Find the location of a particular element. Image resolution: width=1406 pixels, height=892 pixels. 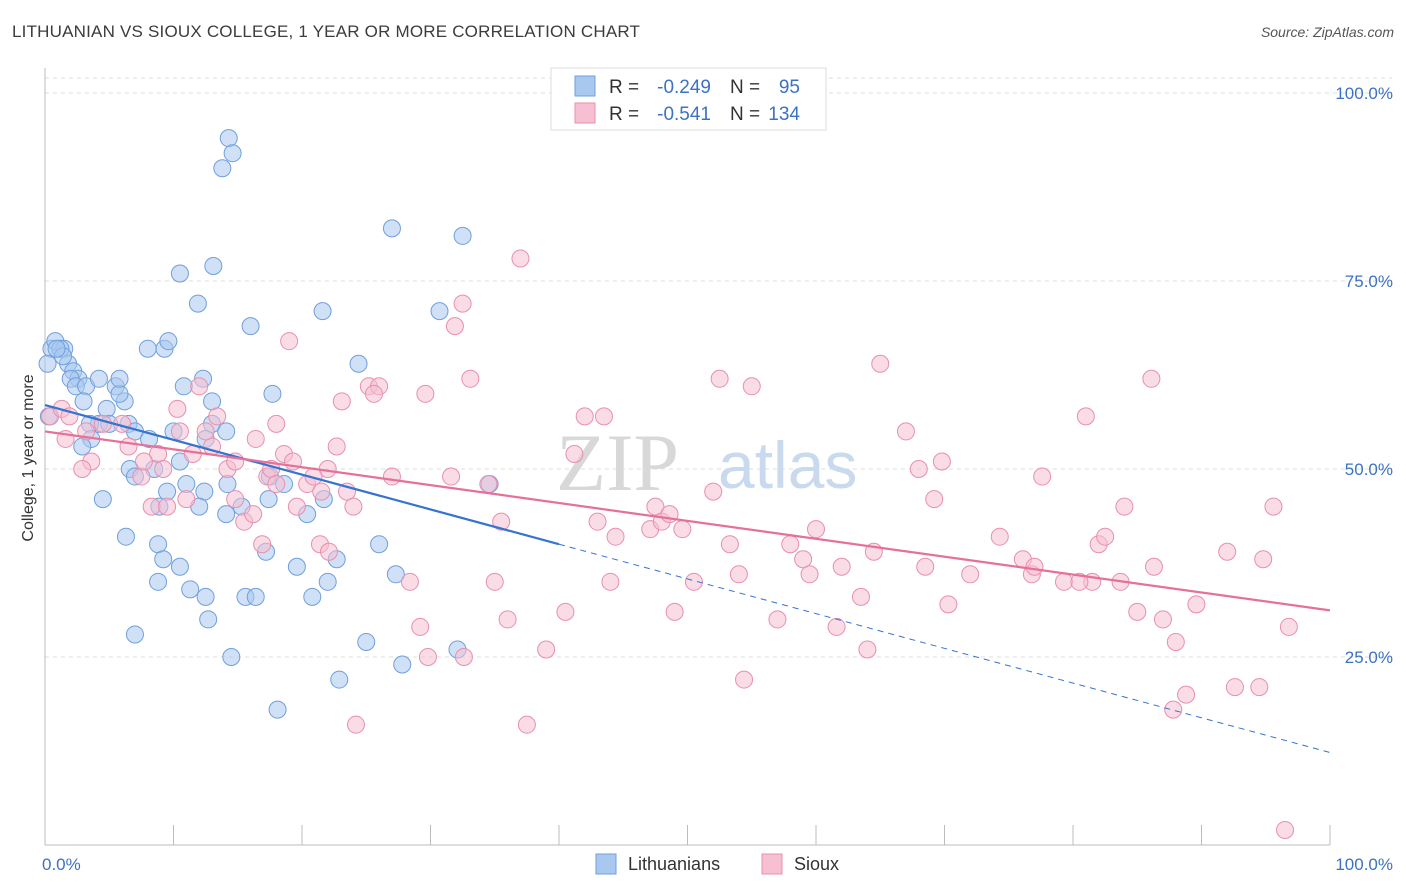

x-tick-label: 0.0% is located at coordinates (61, 864).